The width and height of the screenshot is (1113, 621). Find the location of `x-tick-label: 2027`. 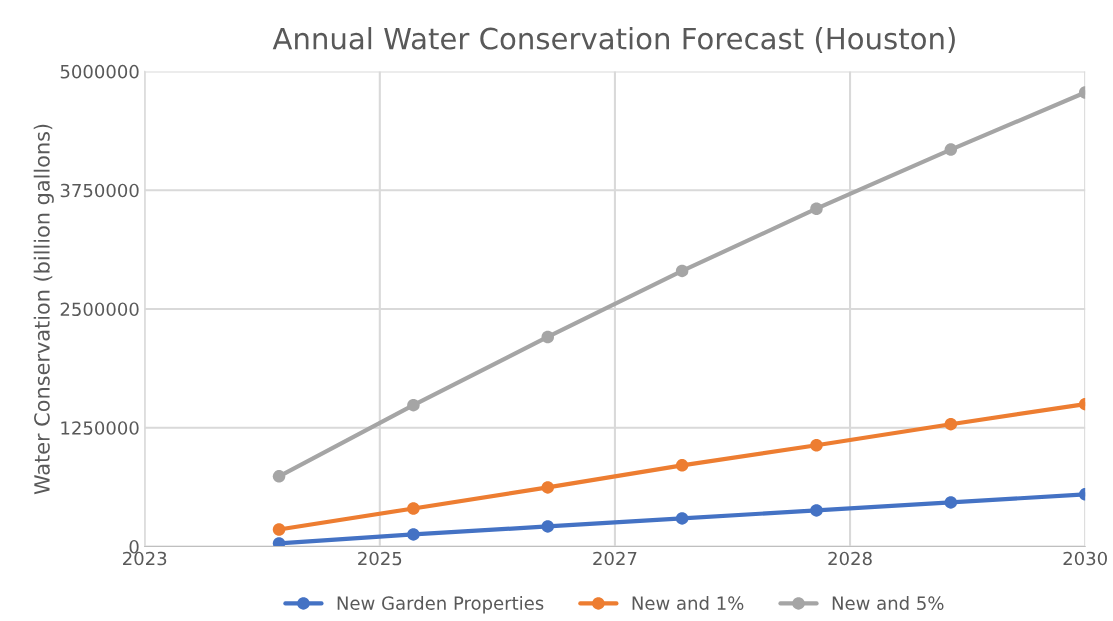

x-tick-label: 2027 is located at coordinates (615, 558).